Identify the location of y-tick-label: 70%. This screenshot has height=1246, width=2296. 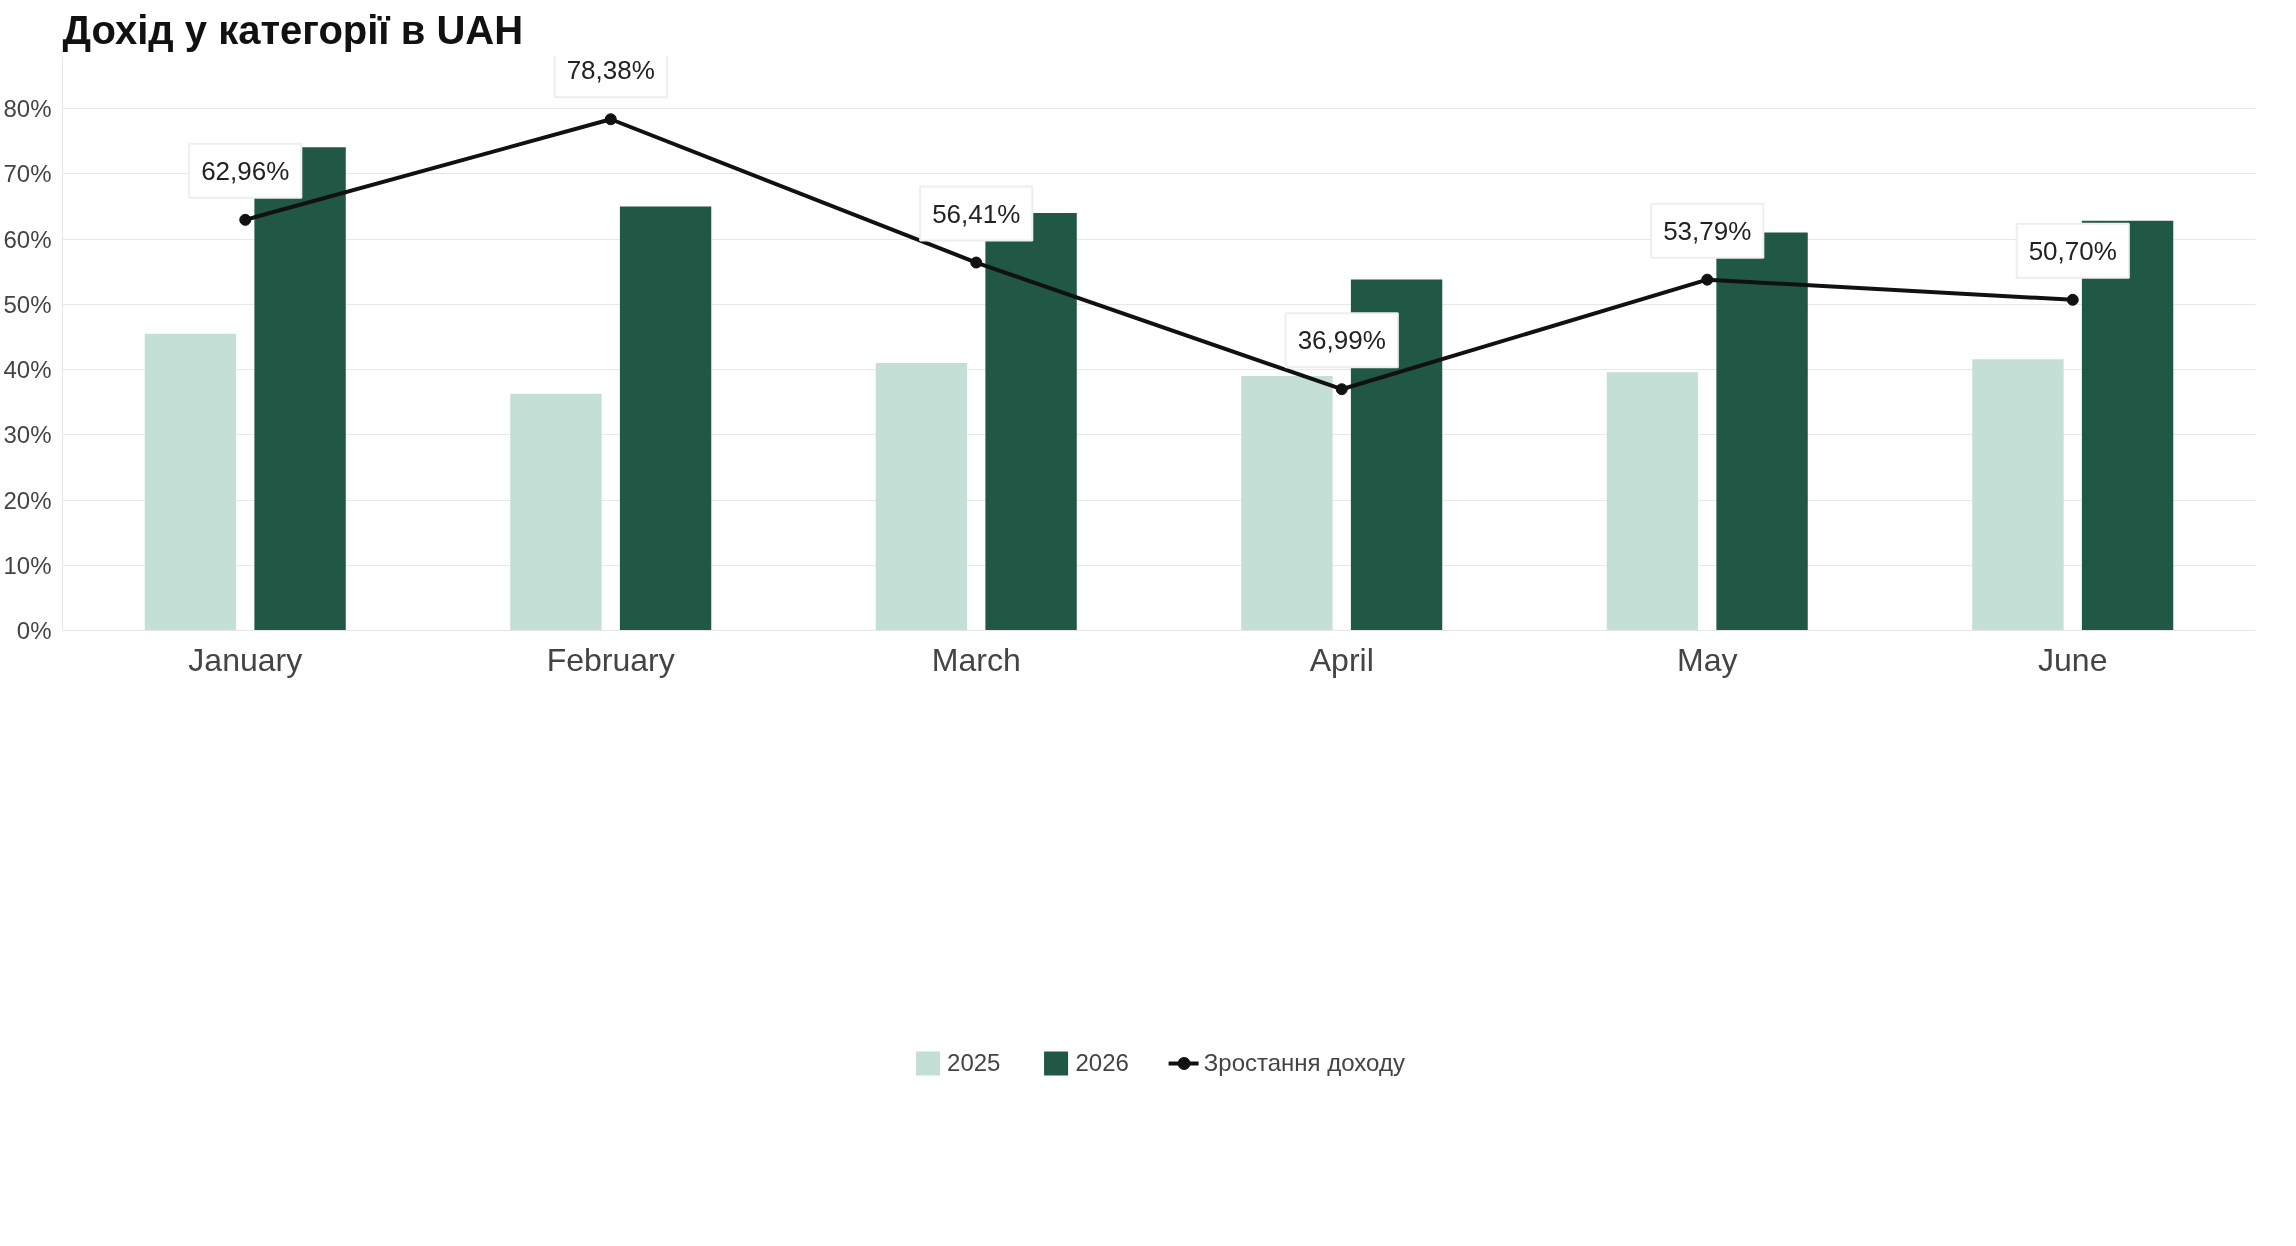
(27, 174).